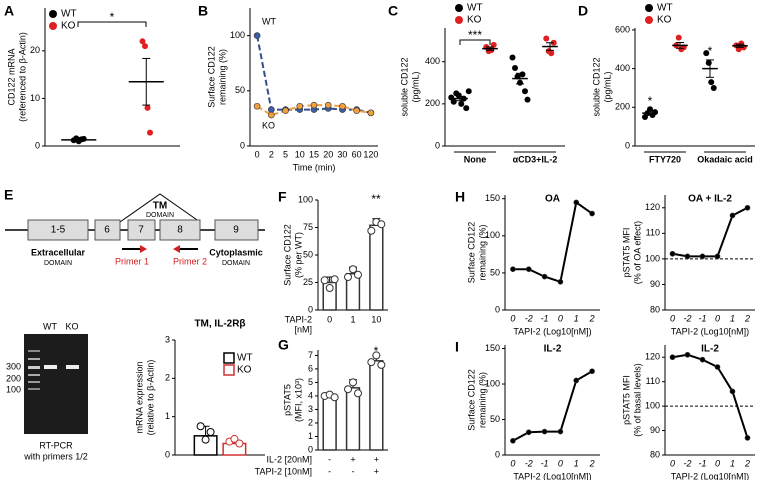  I want to click on significance-bracket, so click(475, 42).